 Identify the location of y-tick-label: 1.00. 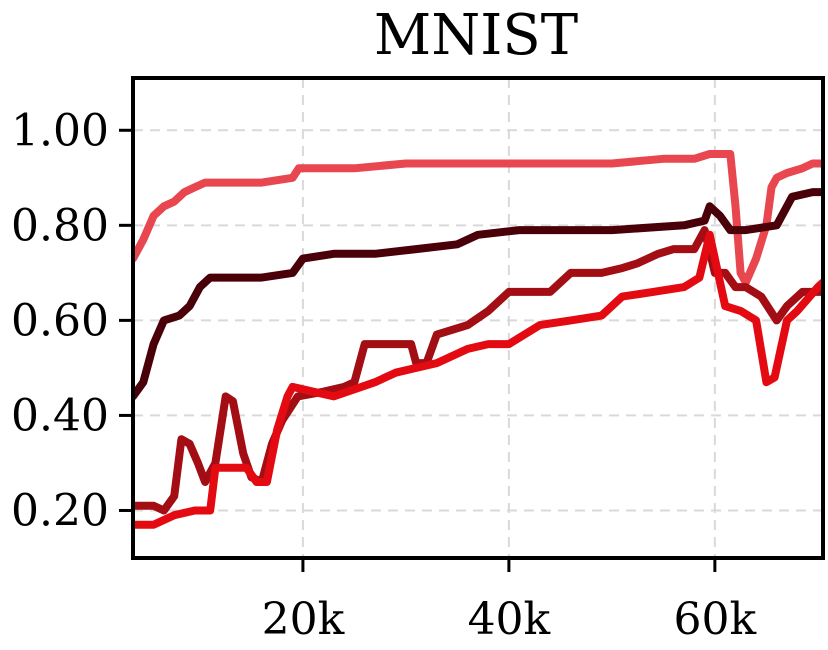
(60, 130).